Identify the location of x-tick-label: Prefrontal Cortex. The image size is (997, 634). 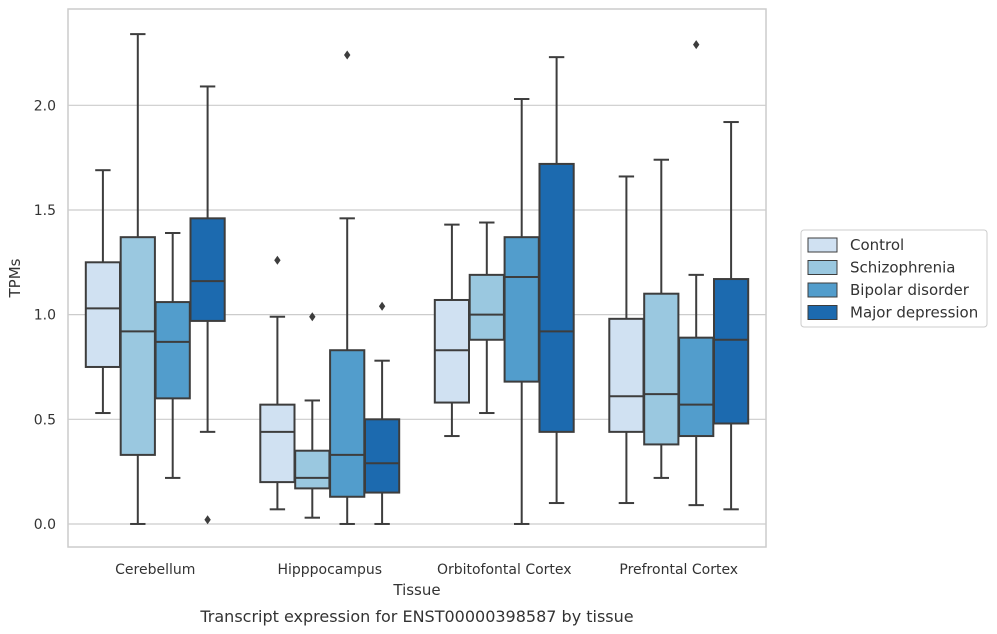
(678, 570).